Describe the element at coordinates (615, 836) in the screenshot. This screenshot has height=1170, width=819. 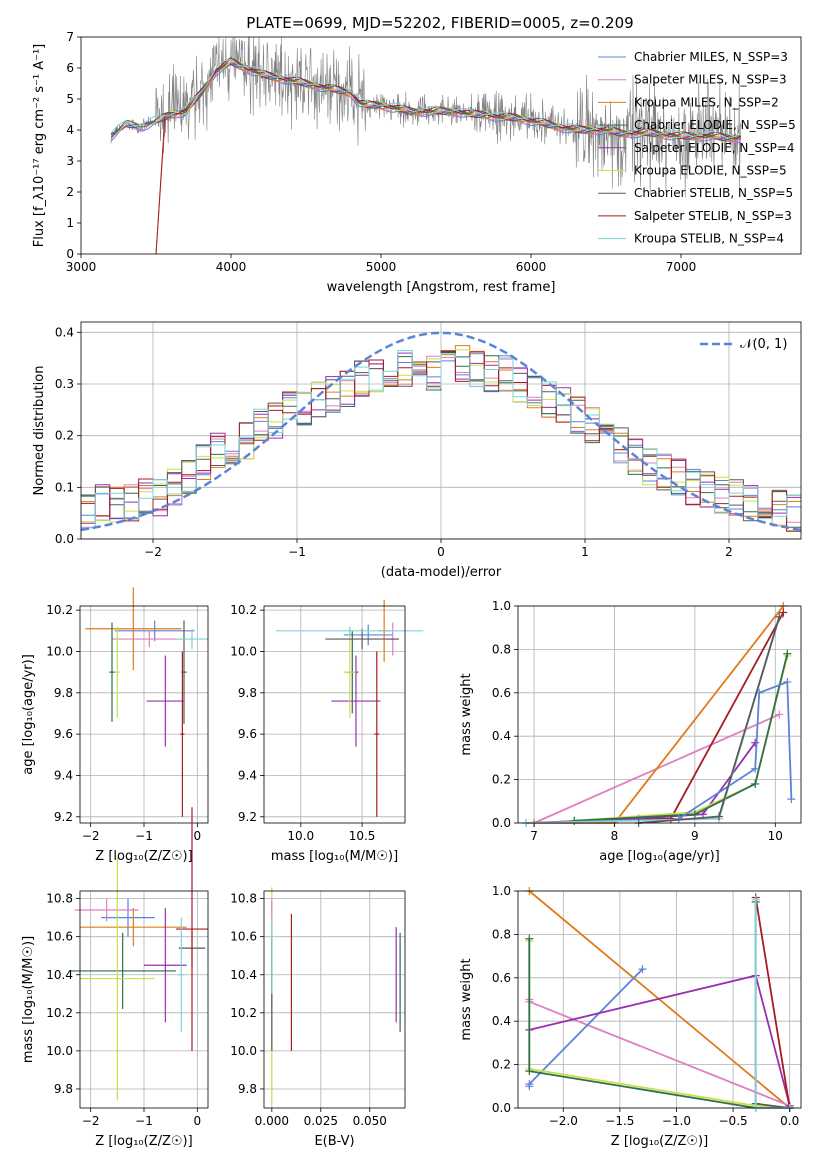
I see `x-tick-label: 8` at that location.